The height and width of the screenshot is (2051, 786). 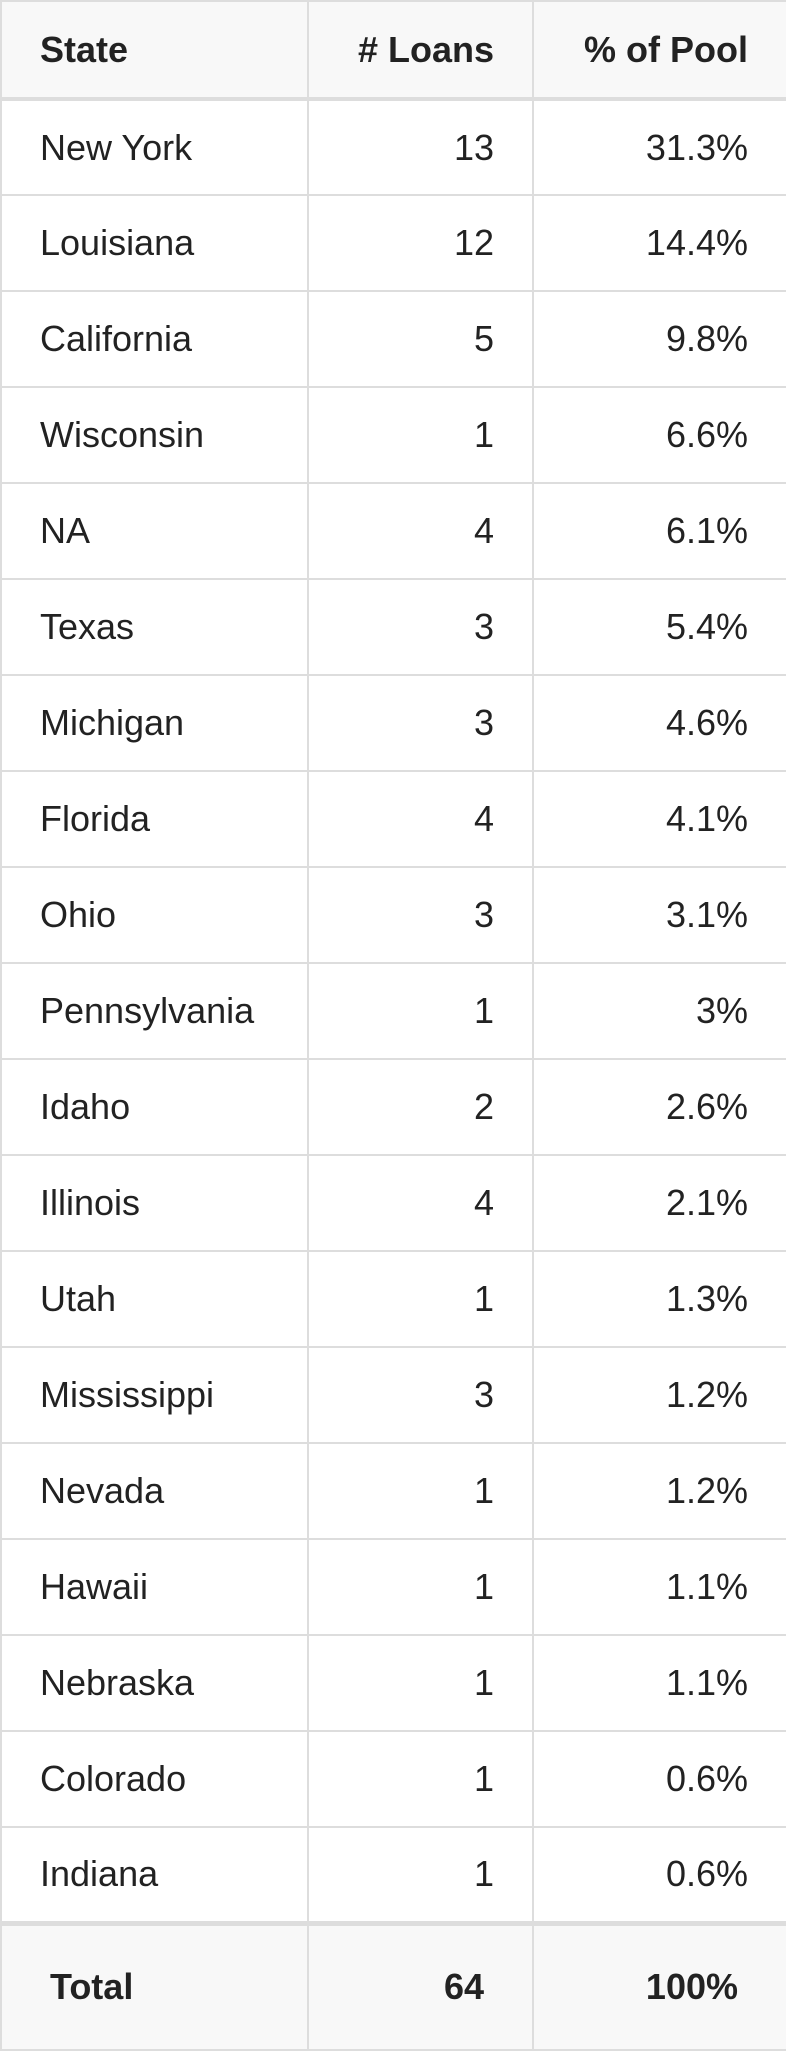 What do you see at coordinates (154, 1395) in the screenshot?
I see `table-cell: Mississippi` at bounding box center [154, 1395].